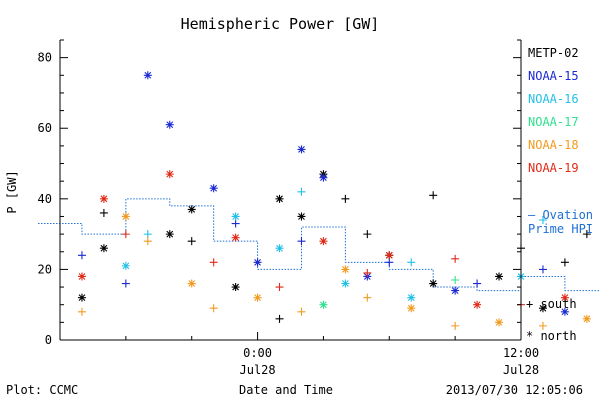  What do you see at coordinates (514, 390) in the screenshot?
I see `plot-timestamp: 2013/07/30 12:05:06` at bounding box center [514, 390].